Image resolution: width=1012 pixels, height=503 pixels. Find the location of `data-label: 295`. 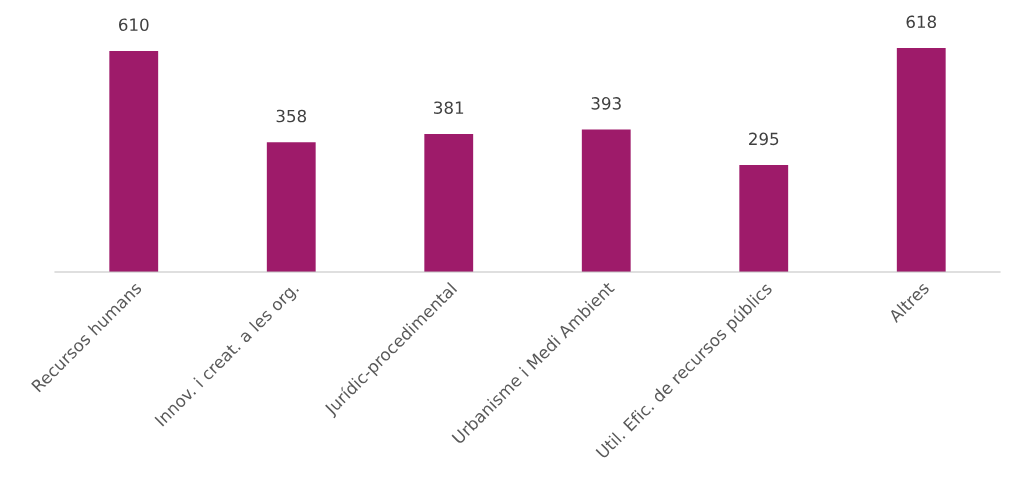

data-label: 295 is located at coordinates (764, 139).